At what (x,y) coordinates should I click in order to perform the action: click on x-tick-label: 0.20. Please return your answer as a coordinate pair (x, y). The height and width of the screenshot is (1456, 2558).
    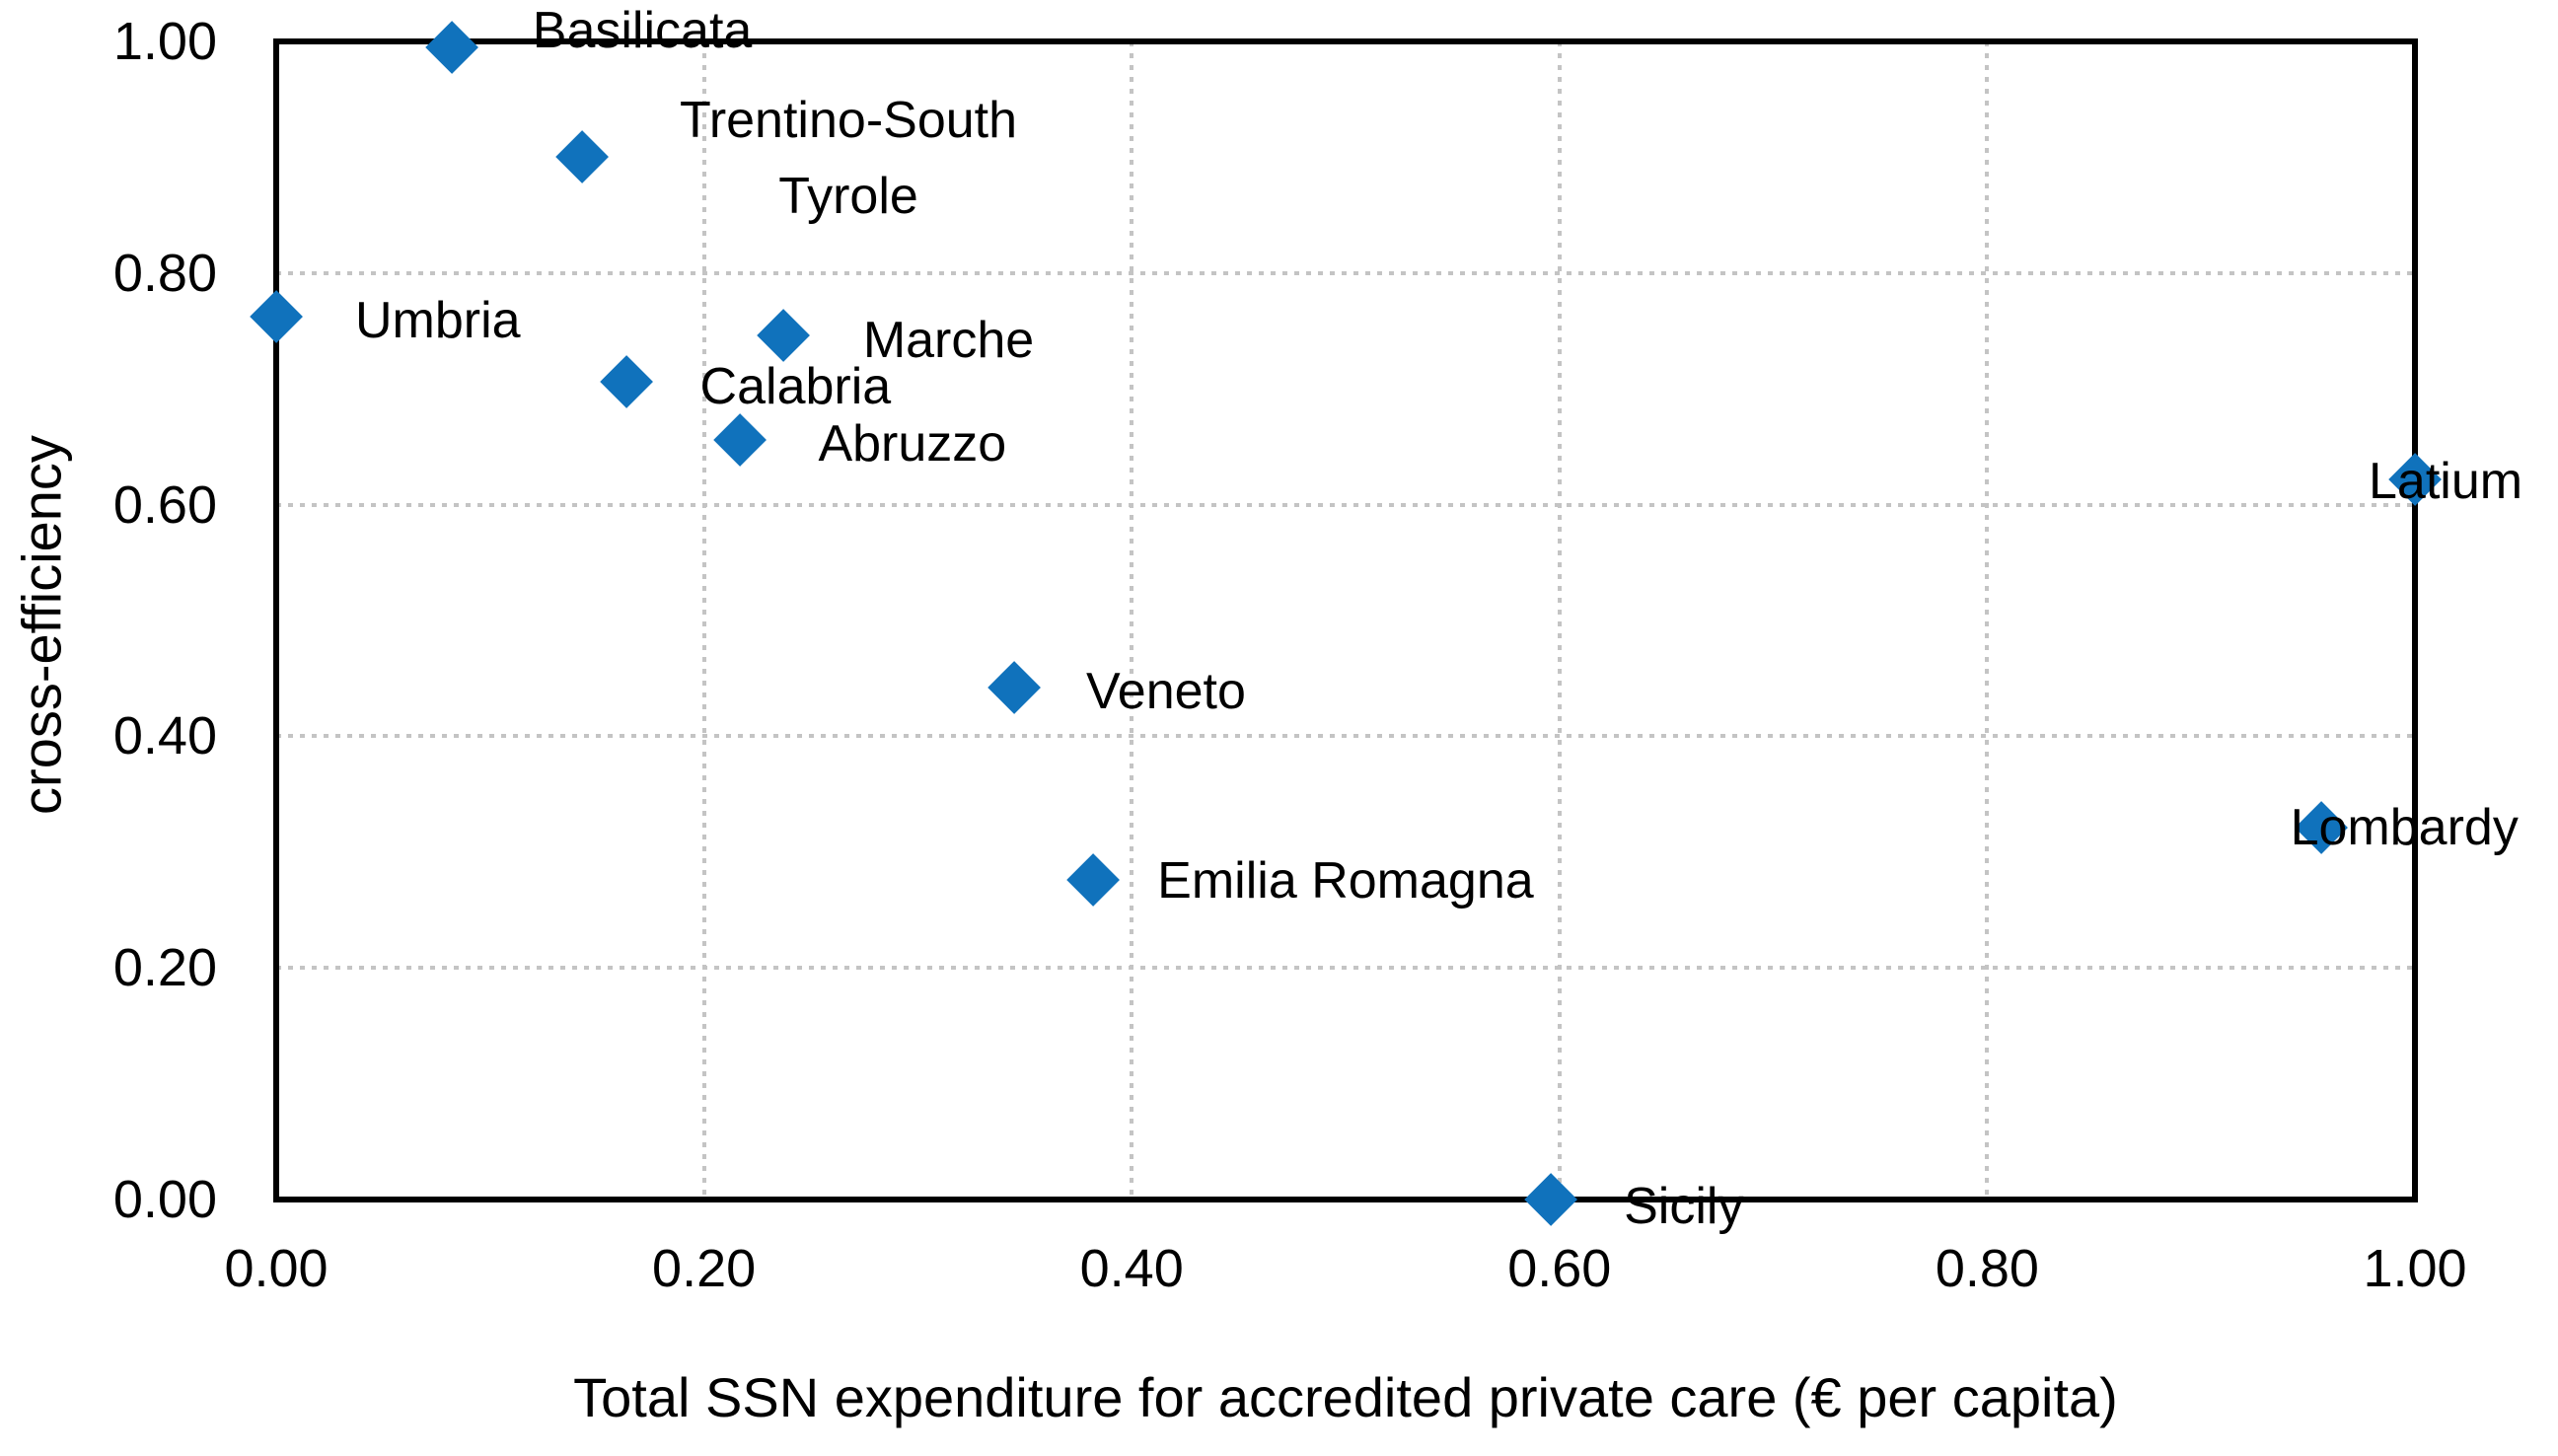
    Looking at the image, I should click on (704, 1268).